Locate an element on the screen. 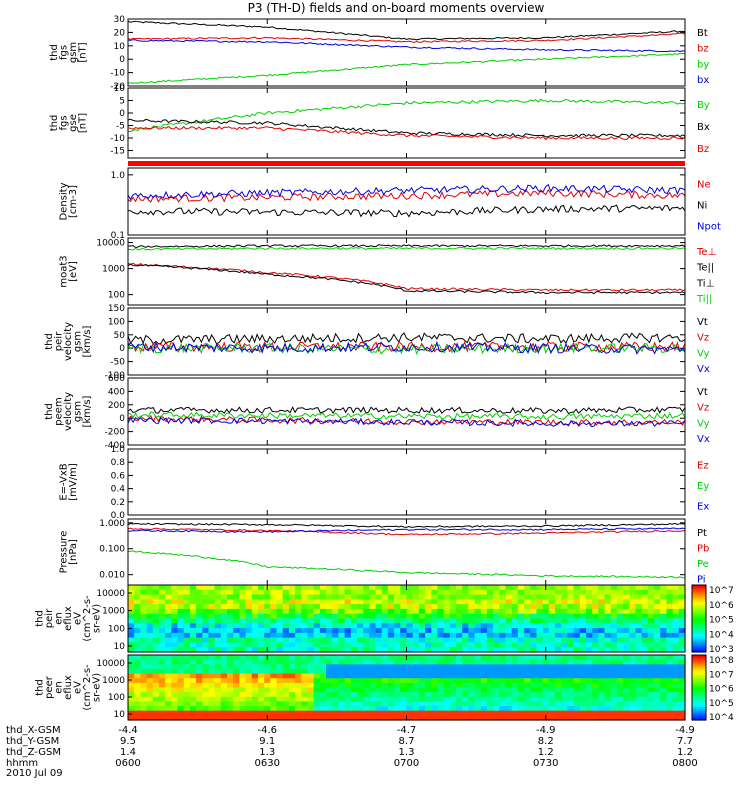 Image resolution: width=750 pixels, height=804 pixels. ylabel-line: sr-eV) is located at coordinates (97, 618).